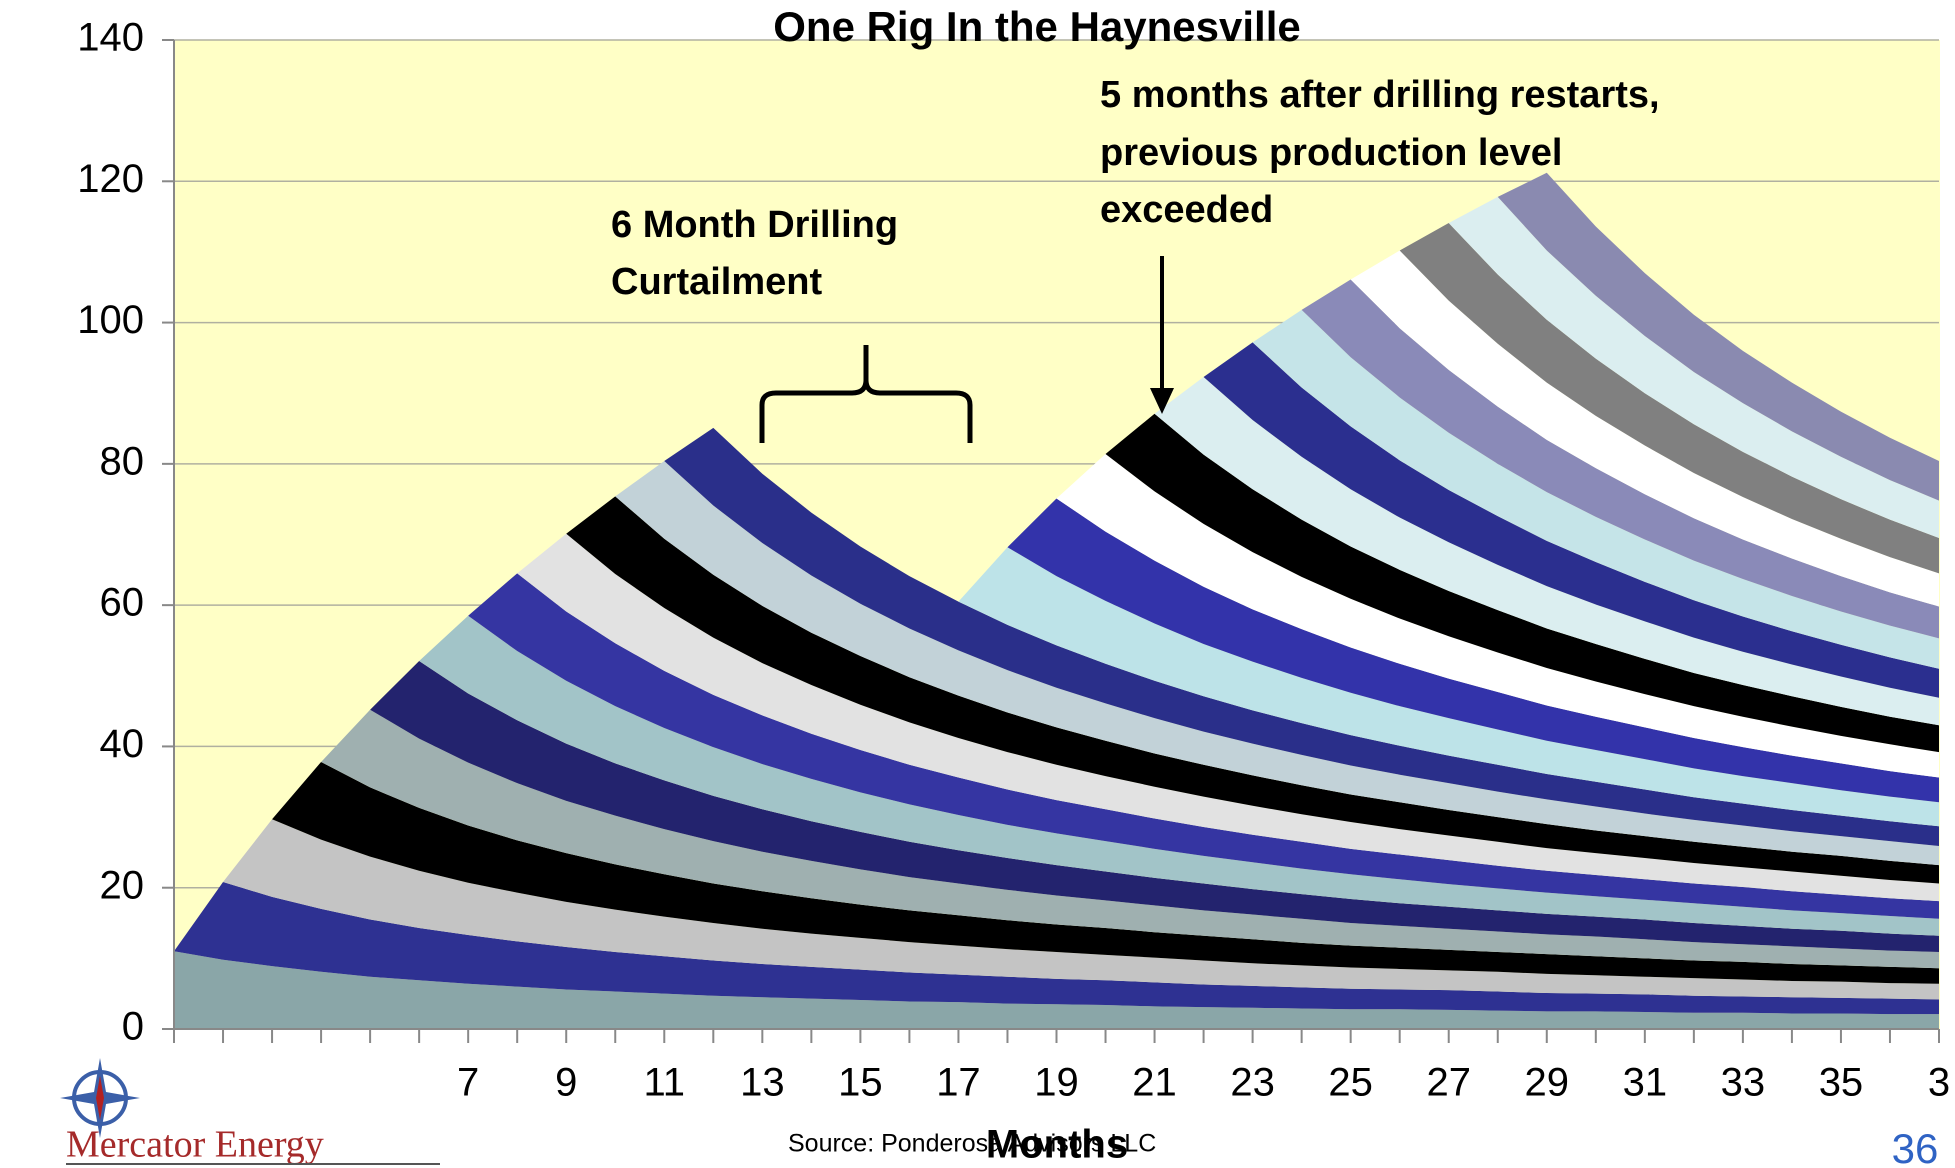  I want to click on x-tick-label: 25, so click(1350, 1083).